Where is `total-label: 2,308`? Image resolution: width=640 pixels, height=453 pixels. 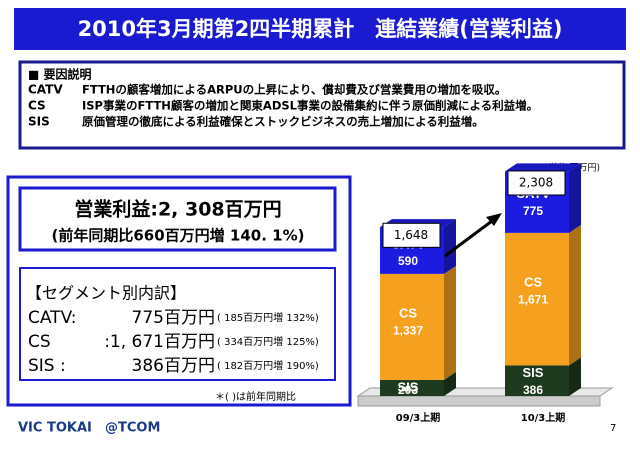
total-label: 2,308 is located at coordinates (536, 182).